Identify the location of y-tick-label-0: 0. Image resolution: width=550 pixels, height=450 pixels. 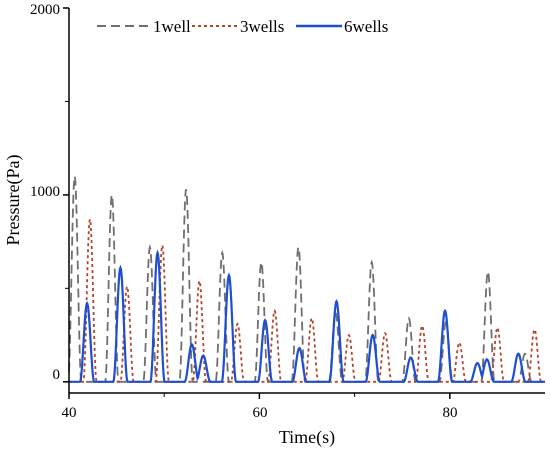
(57, 375).